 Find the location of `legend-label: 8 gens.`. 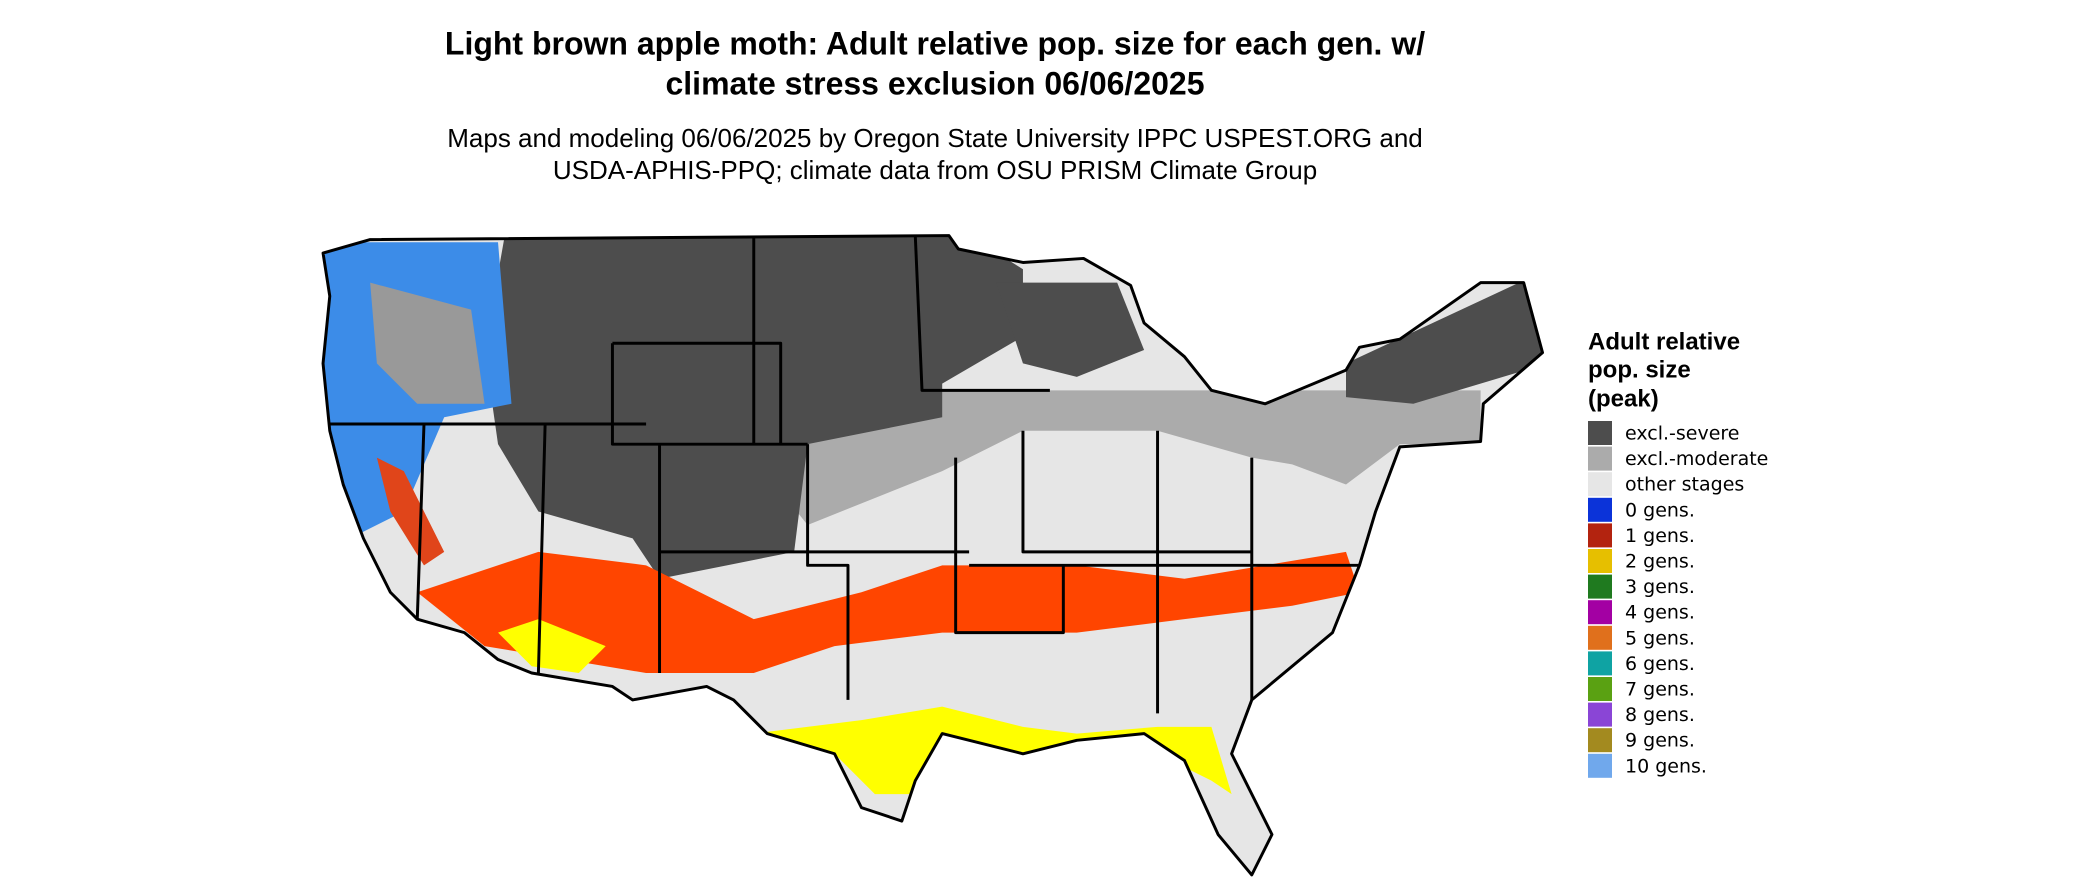

legend-label: 8 gens. is located at coordinates (1660, 715).